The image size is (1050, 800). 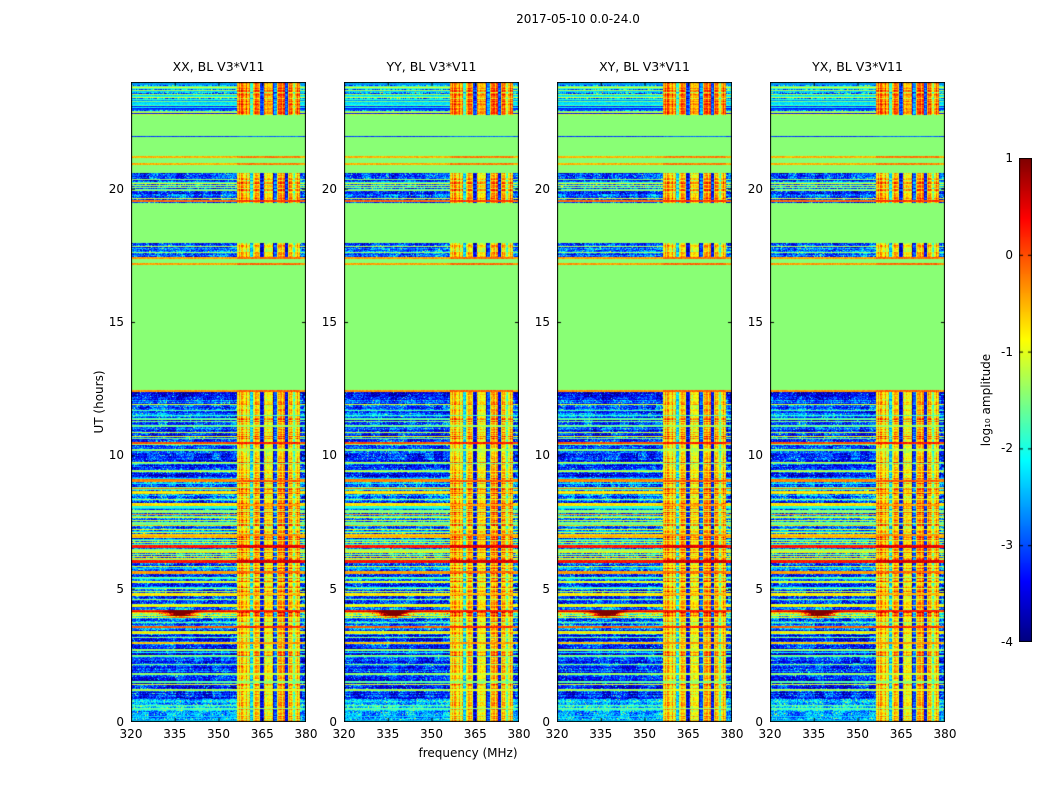 I want to click on panel-title-xx: XX, BL V3*V11, so click(x=218, y=66).